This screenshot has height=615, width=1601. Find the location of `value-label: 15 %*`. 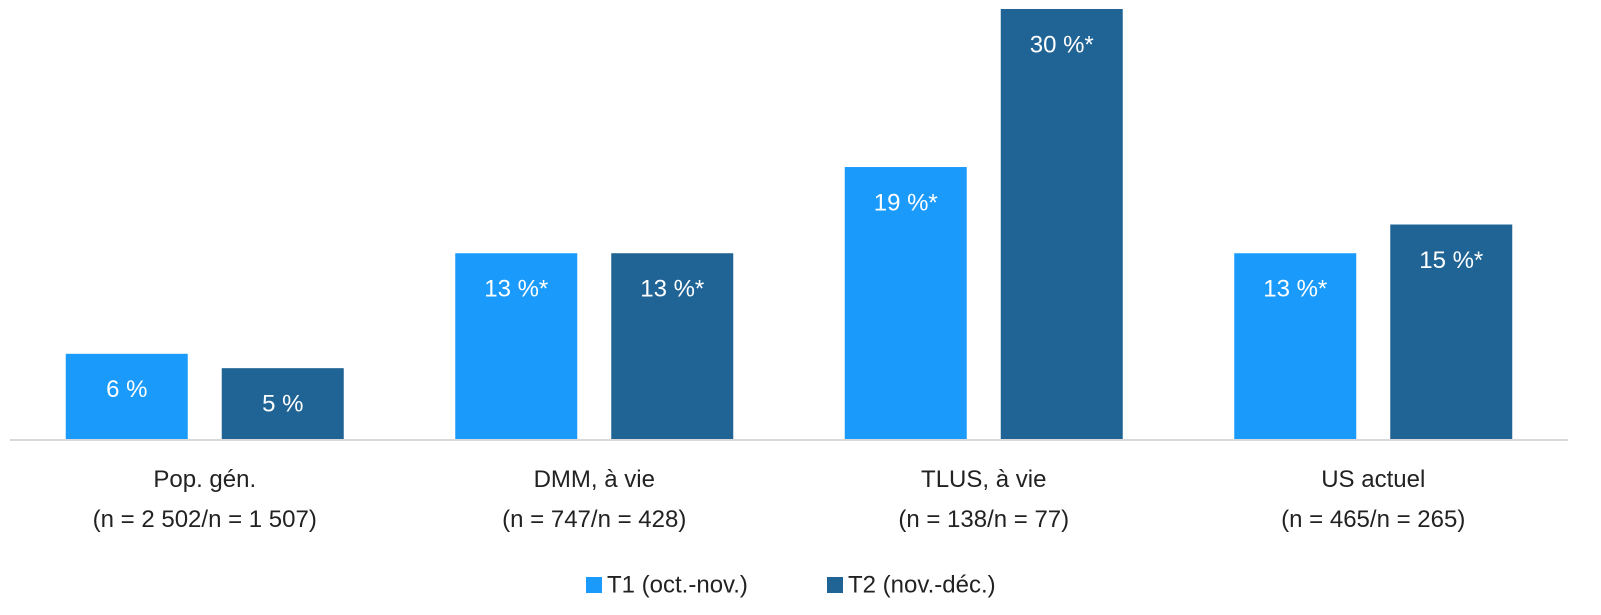

value-label: 15 %* is located at coordinates (1451, 260).